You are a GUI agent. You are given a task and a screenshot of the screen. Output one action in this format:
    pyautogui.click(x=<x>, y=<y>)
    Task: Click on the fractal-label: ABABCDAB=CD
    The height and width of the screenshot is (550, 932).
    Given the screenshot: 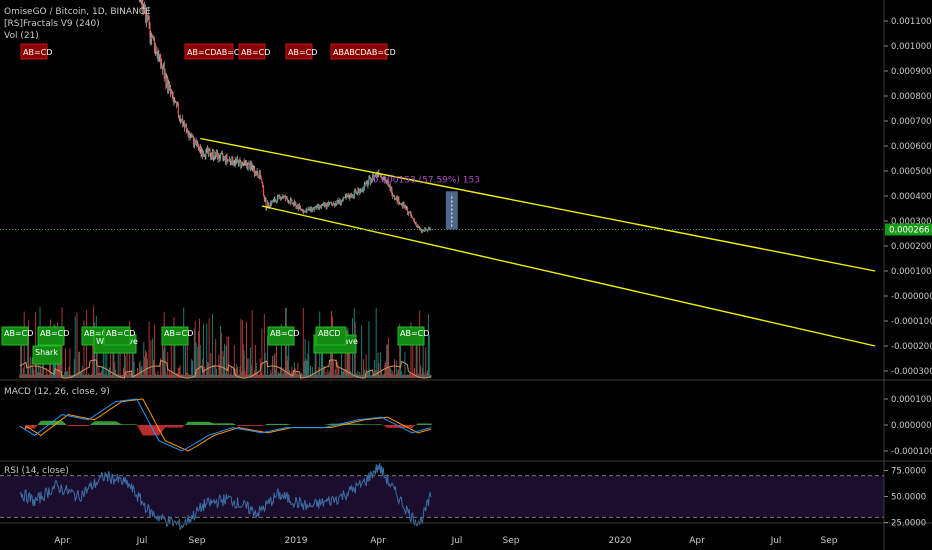 What is the action you would take?
    pyautogui.click(x=363, y=51)
    